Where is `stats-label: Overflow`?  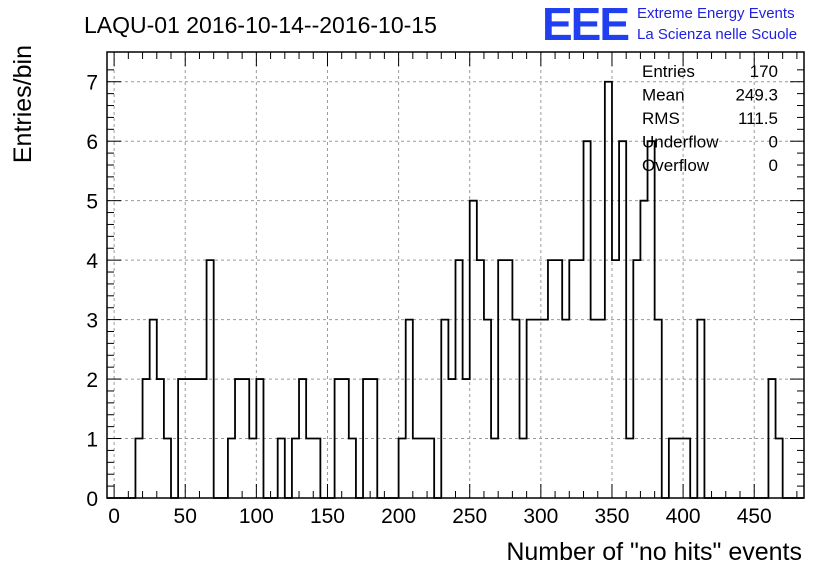
stats-label: Overflow is located at coordinates (676, 165).